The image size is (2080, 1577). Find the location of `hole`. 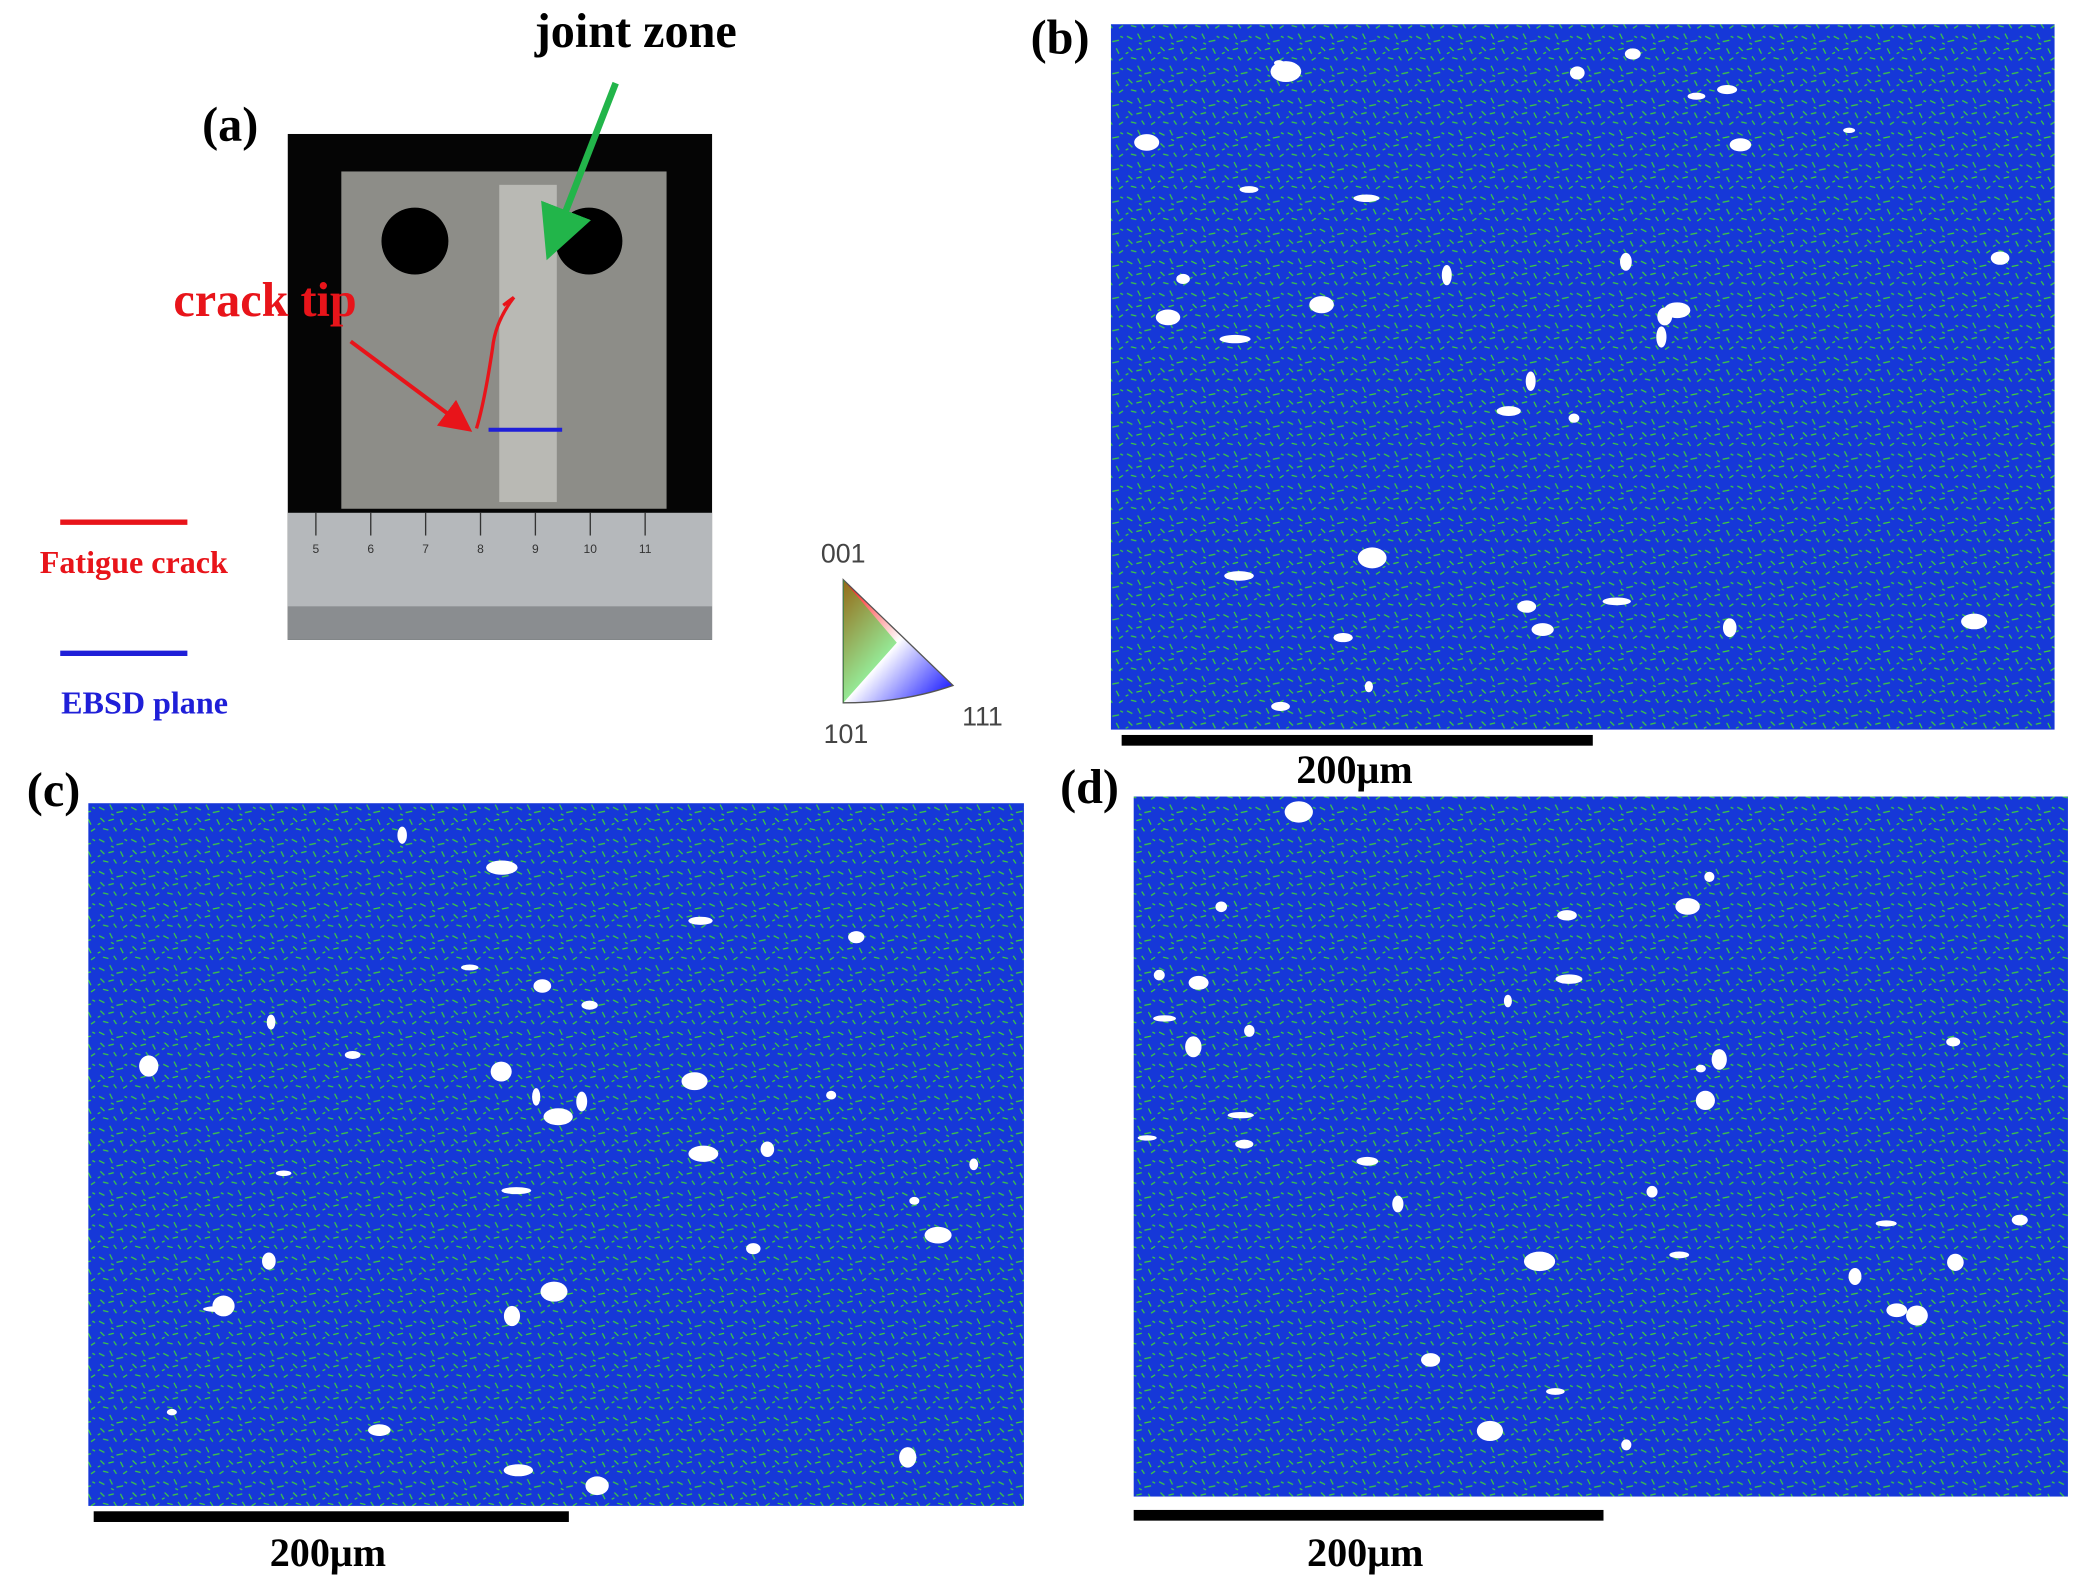

hole is located at coordinates (415, 241).